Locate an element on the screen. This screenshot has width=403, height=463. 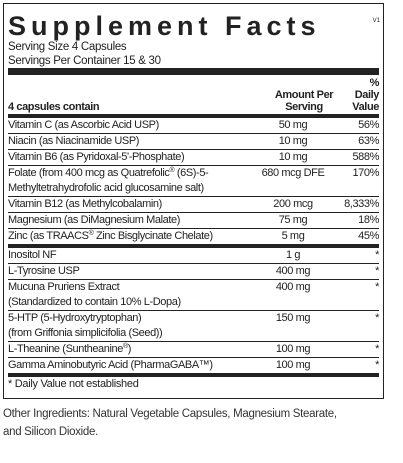
serving-size: Serving Size 4 Capsules is located at coordinates (67, 47).